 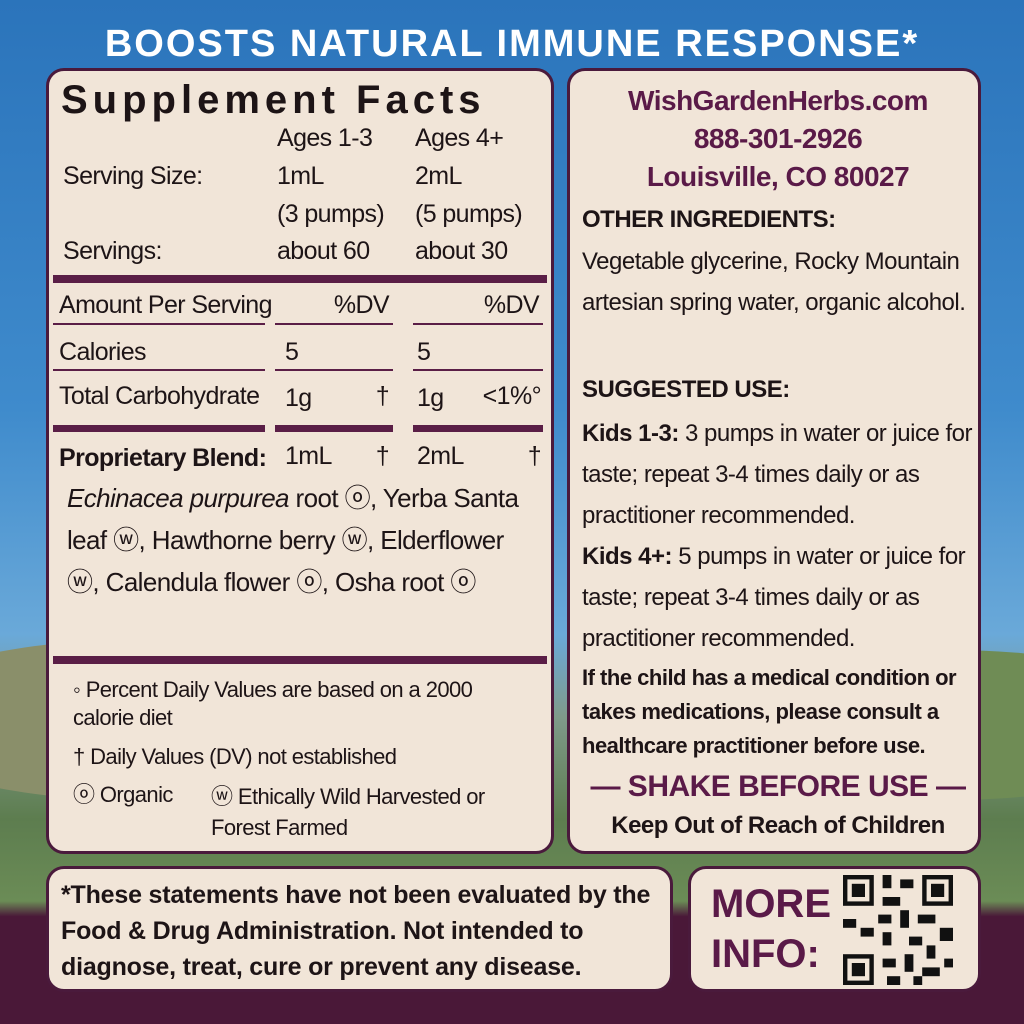 I want to click on latin-name: Echinacea purpurea, so click(x=178, y=498).